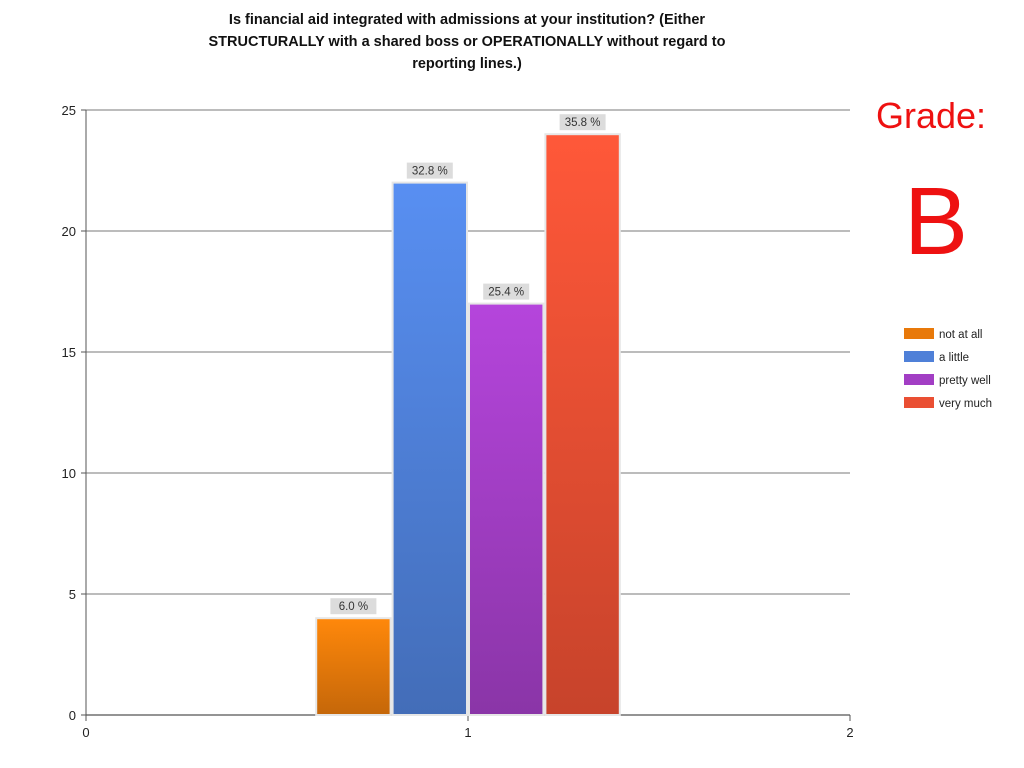 Image resolution: width=1024 pixels, height=768 pixels. What do you see at coordinates (948, 369) in the screenshot?
I see `legend: not at all a little pretty well very much` at bounding box center [948, 369].